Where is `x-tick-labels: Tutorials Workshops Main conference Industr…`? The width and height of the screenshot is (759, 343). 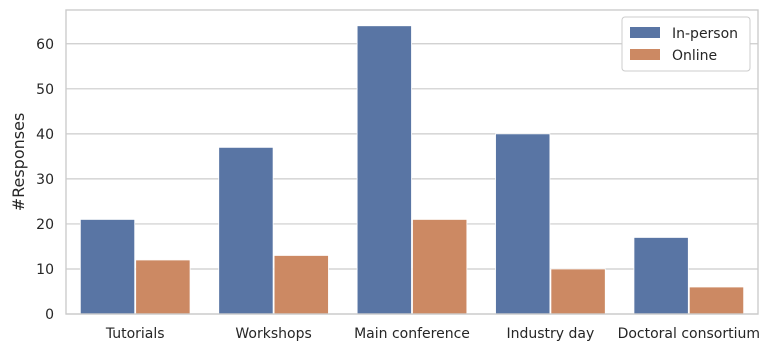
x-tick-labels: Tutorials Workshops Main conference Industr… is located at coordinates (432, 334).